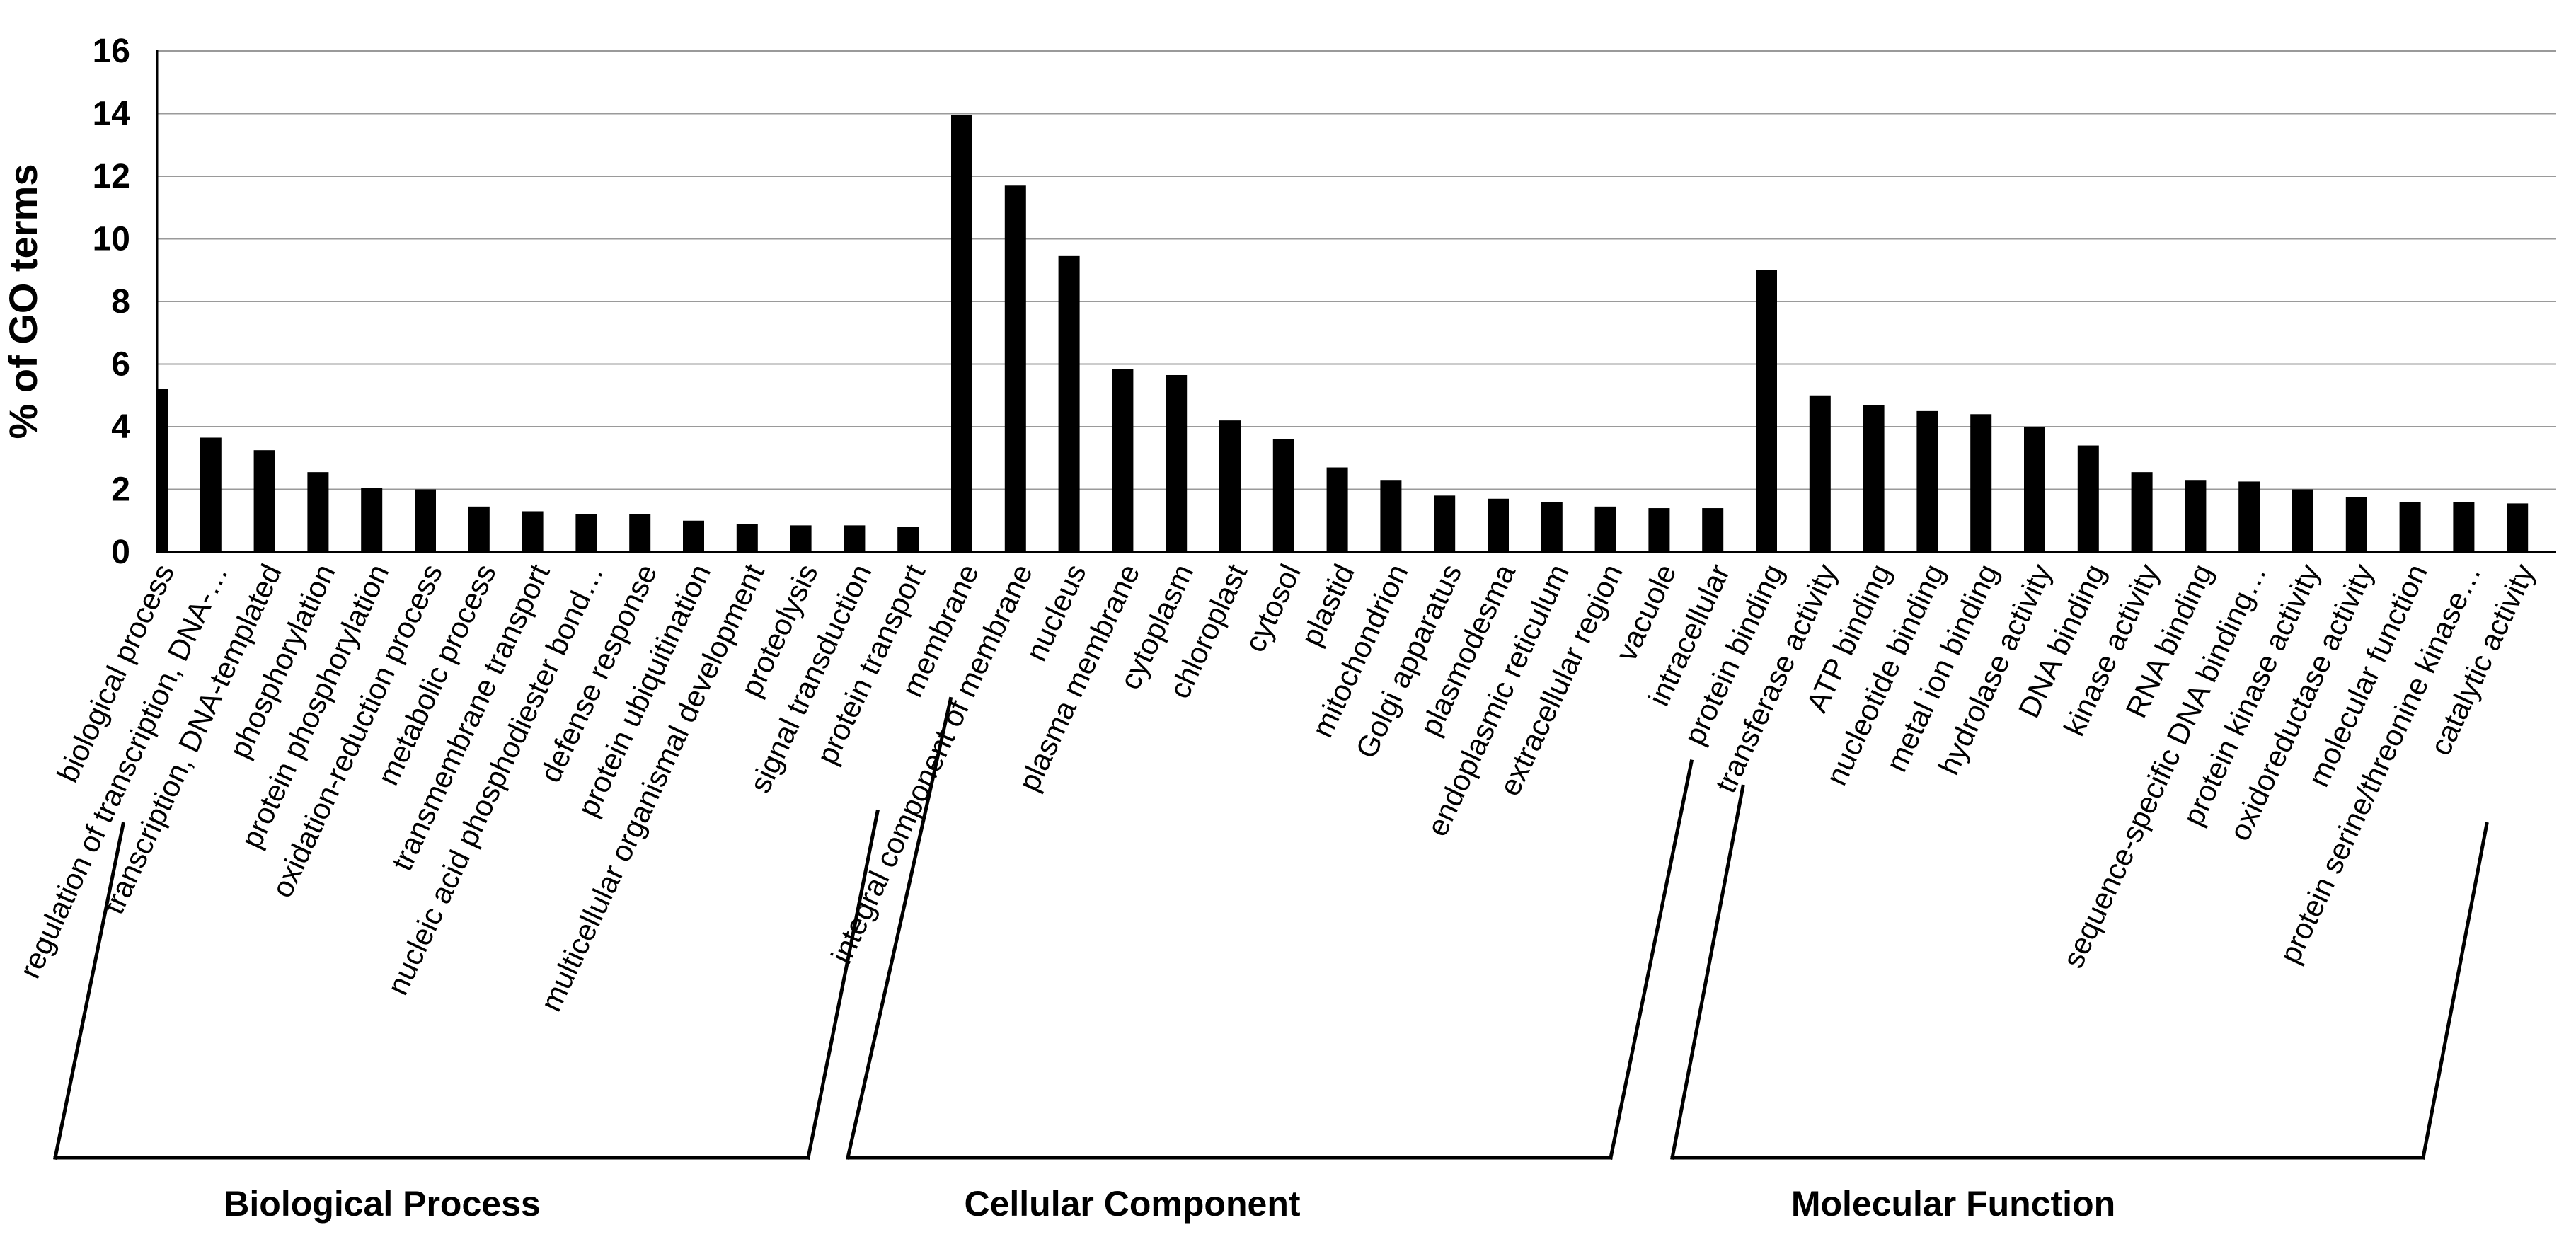 This screenshot has height=1237, width=2576. Describe the element at coordinates (2410, 527) in the screenshot. I see `bar-molecular-function` at that location.